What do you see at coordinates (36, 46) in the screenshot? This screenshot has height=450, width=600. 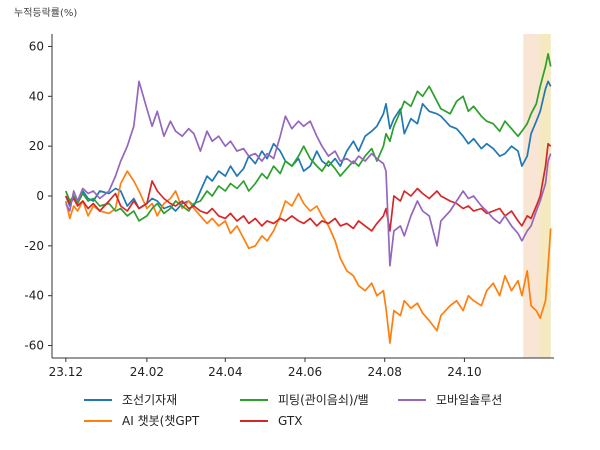 I see `y-tick-label: 60` at bounding box center [36, 46].